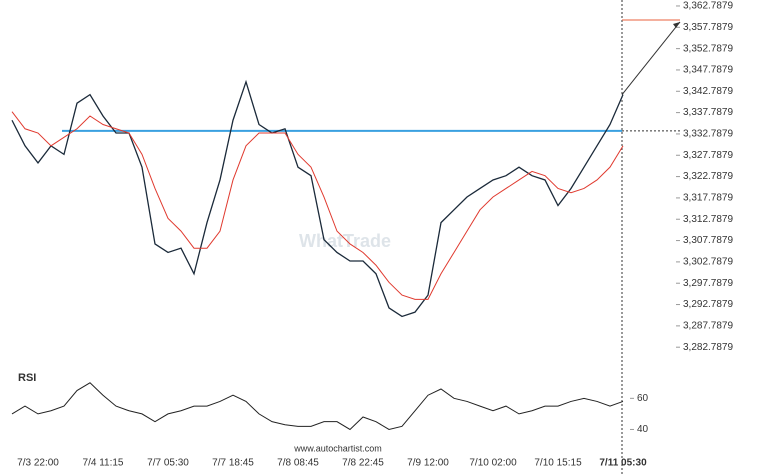 The image size is (760, 475). Describe the element at coordinates (708, 176) in the screenshot. I see `y-tick-label: 3,322.7879` at that location.